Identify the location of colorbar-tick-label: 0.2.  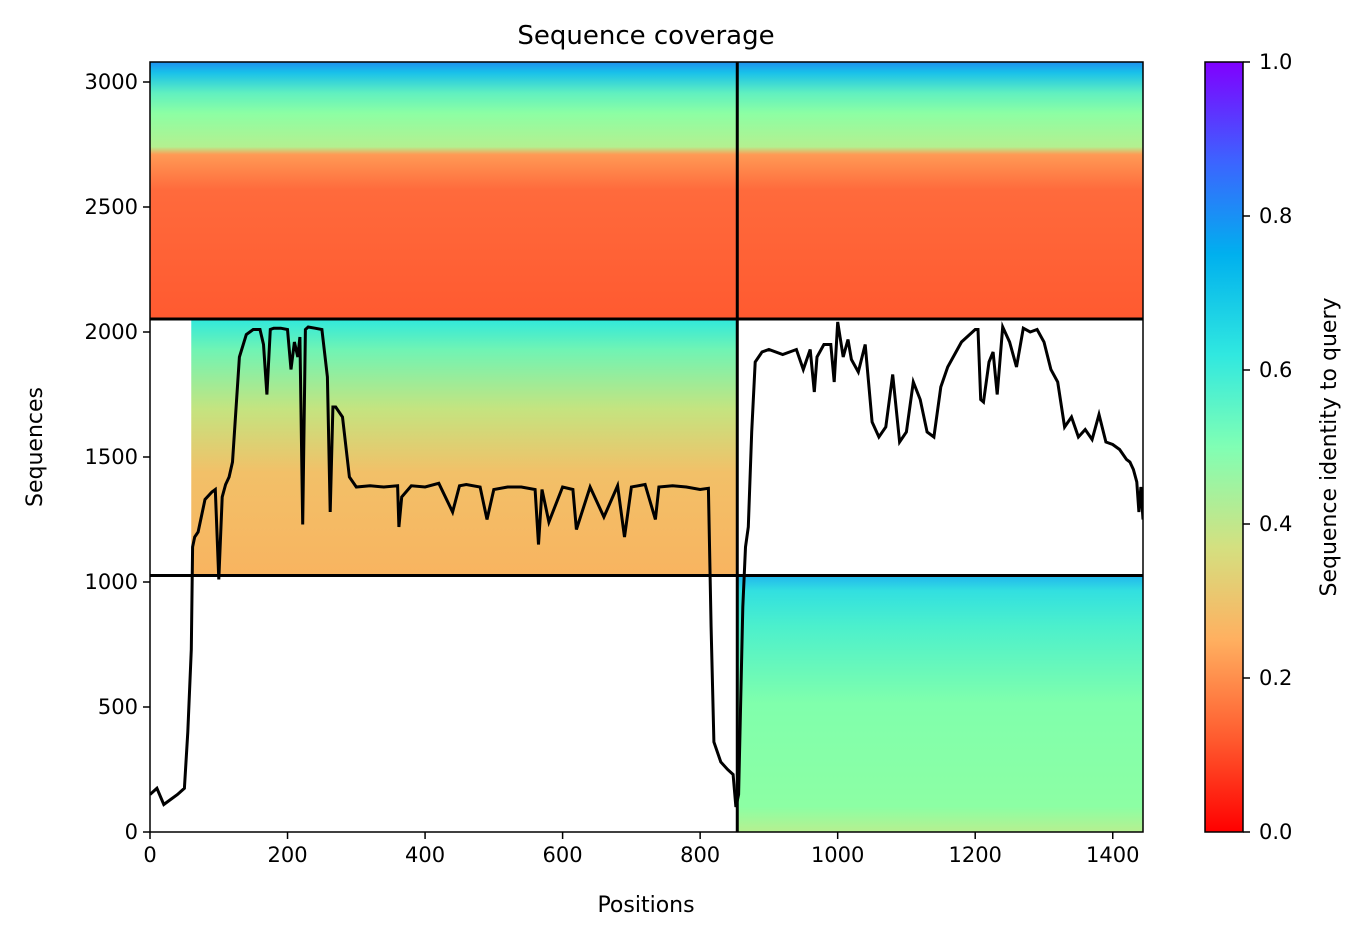
(1275, 678).